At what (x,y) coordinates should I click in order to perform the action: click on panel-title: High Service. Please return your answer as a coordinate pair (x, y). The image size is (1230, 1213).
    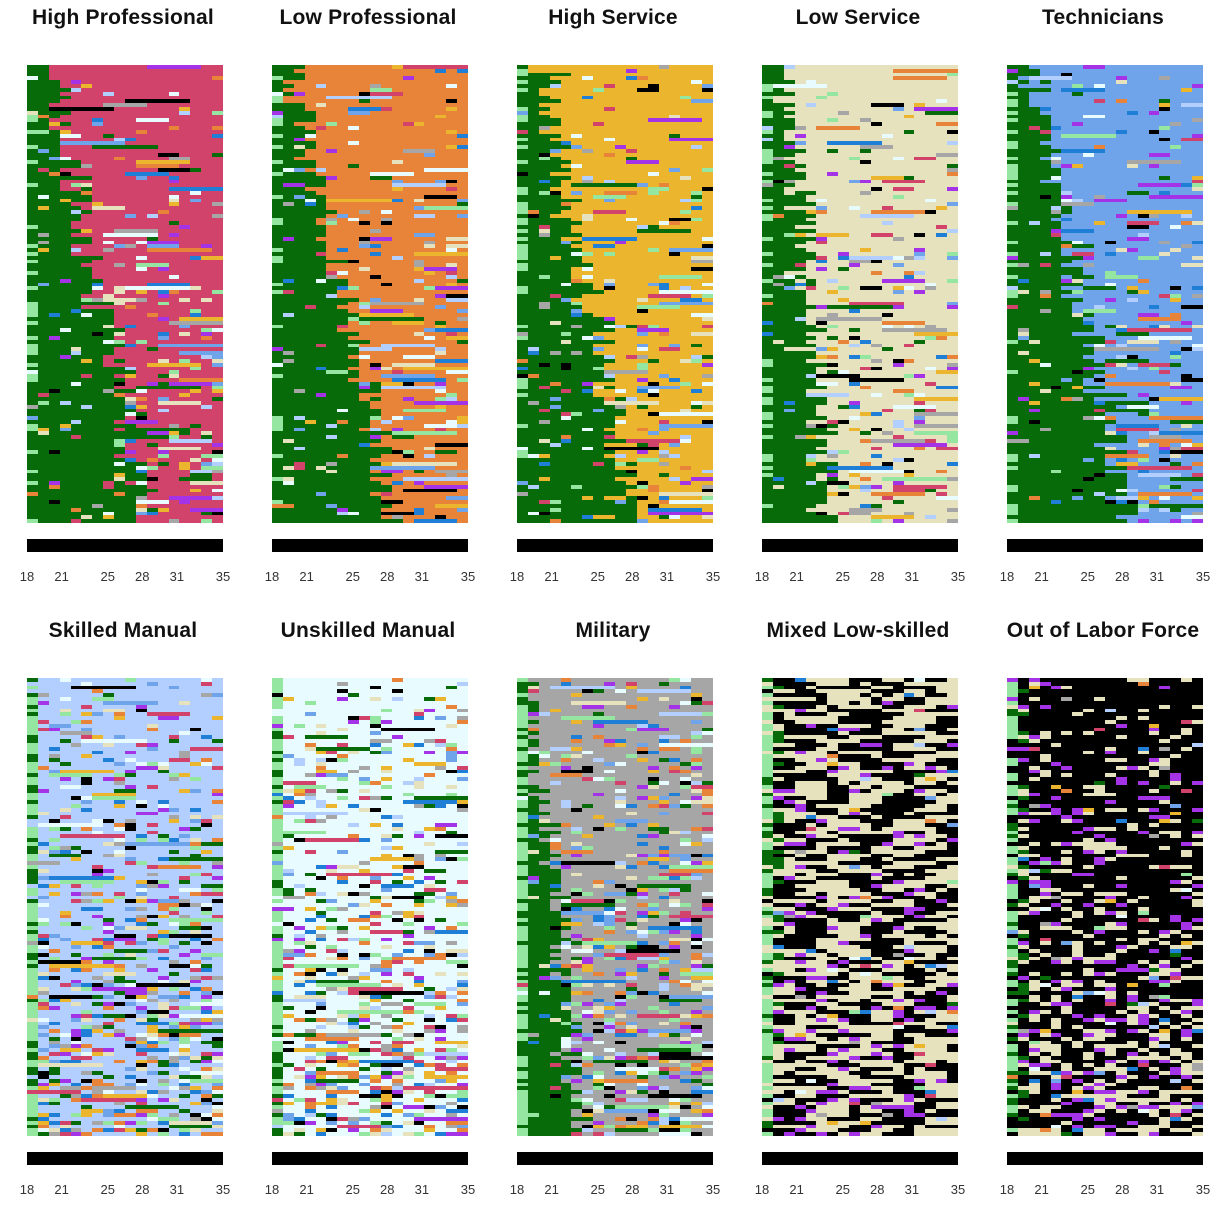
    Looking at the image, I should click on (613, 18).